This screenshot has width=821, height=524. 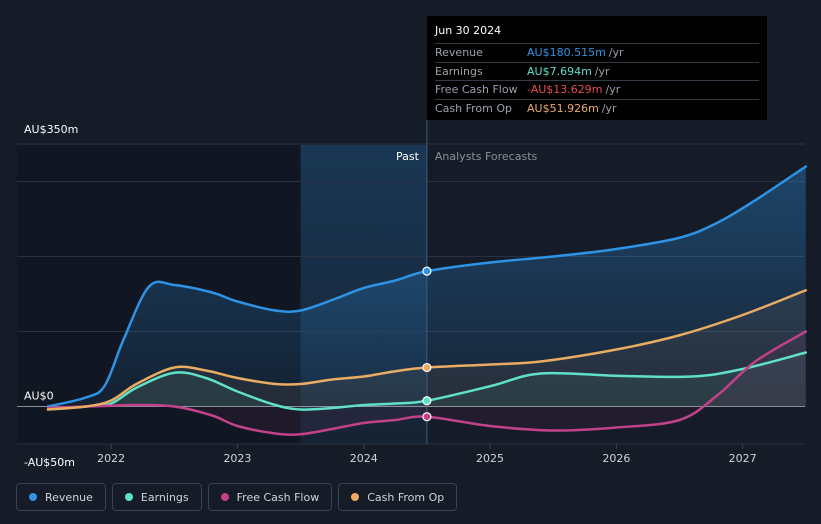 I want to click on tooltip-label: Free Cash Flow, so click(x=476, y=90).